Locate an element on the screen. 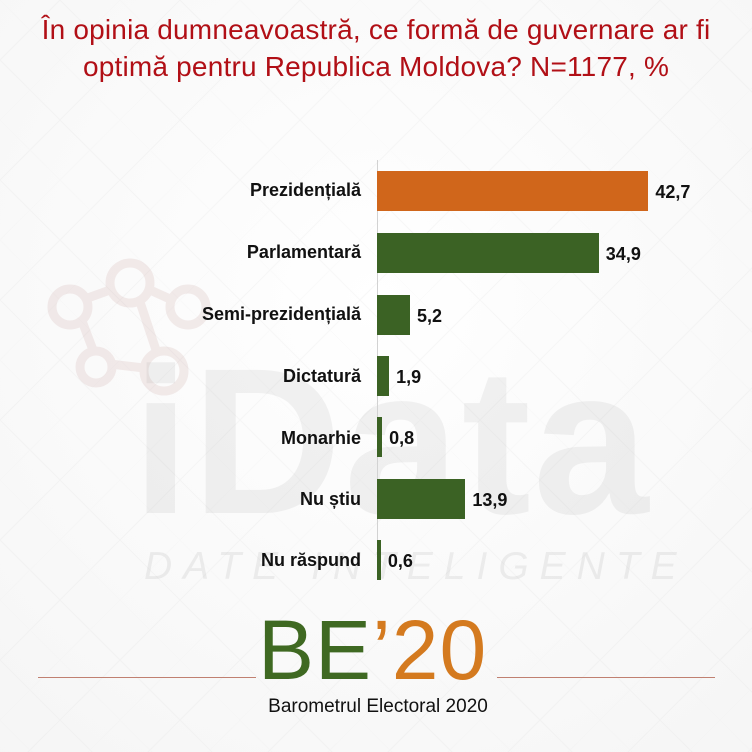 The height and width of the screenshot is (752, 752). bar-label: Monarhie is located at coordinates (320, 438).